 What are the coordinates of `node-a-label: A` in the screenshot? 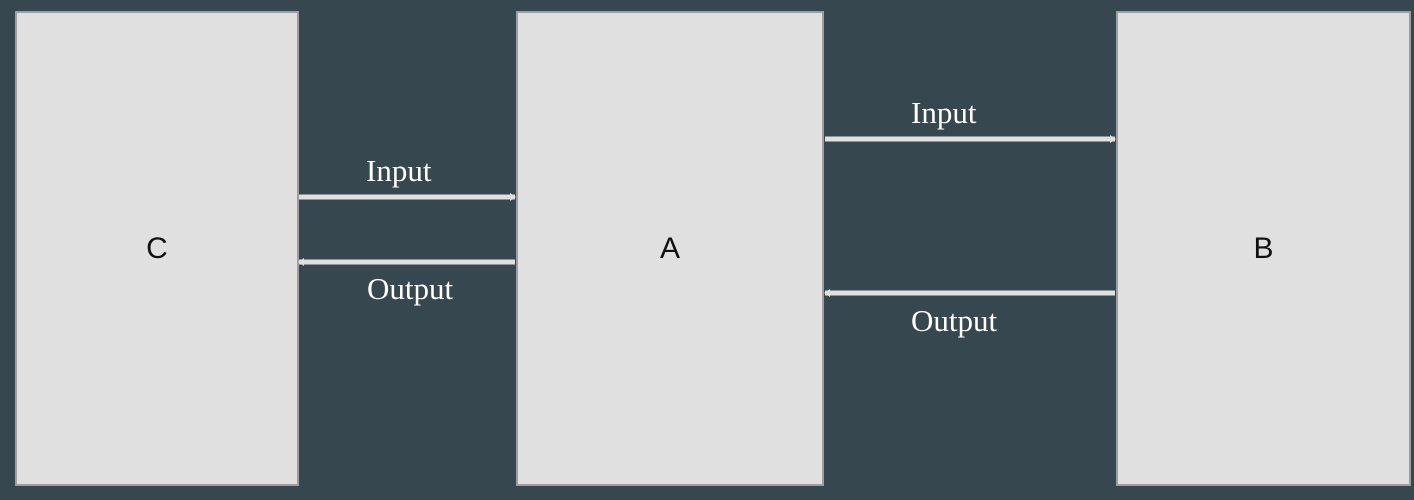 It's located at (669, 248).